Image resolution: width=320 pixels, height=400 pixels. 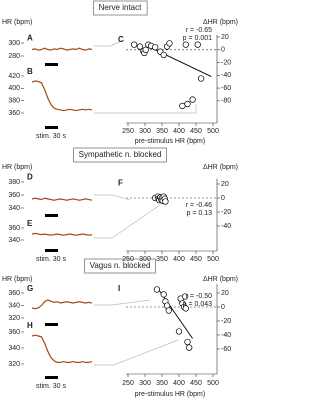 What do you see at coordinates (14, 318) in the screenshot?
I see `y-tick-label: 320` at bounding box center [14, 318].